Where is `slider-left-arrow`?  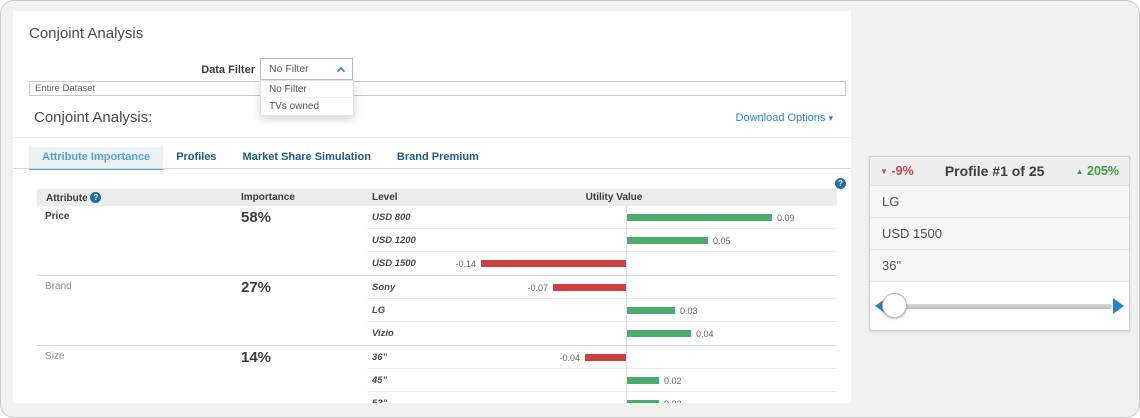
slider-left-arrow is located at coordinates (880, 305).